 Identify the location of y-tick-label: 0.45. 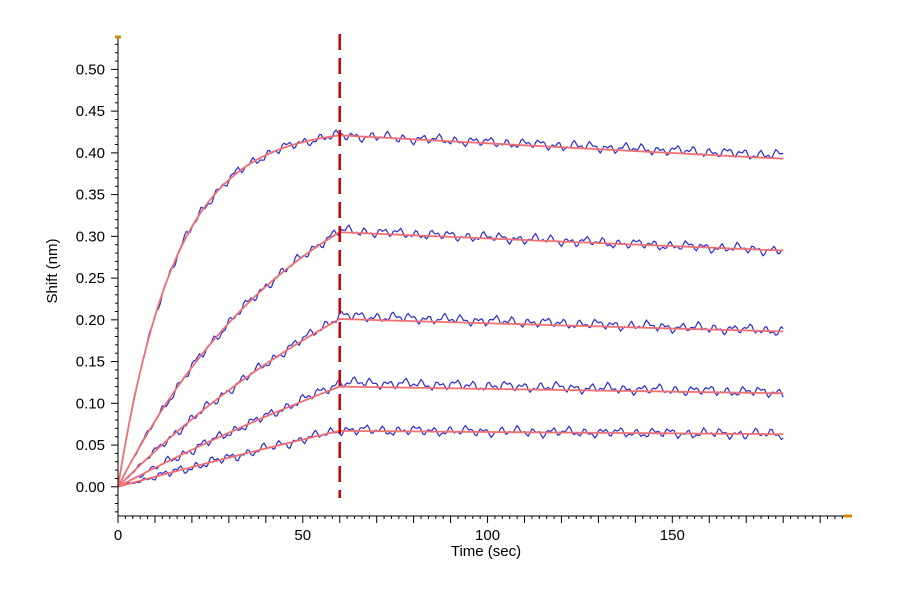
(90, 111).